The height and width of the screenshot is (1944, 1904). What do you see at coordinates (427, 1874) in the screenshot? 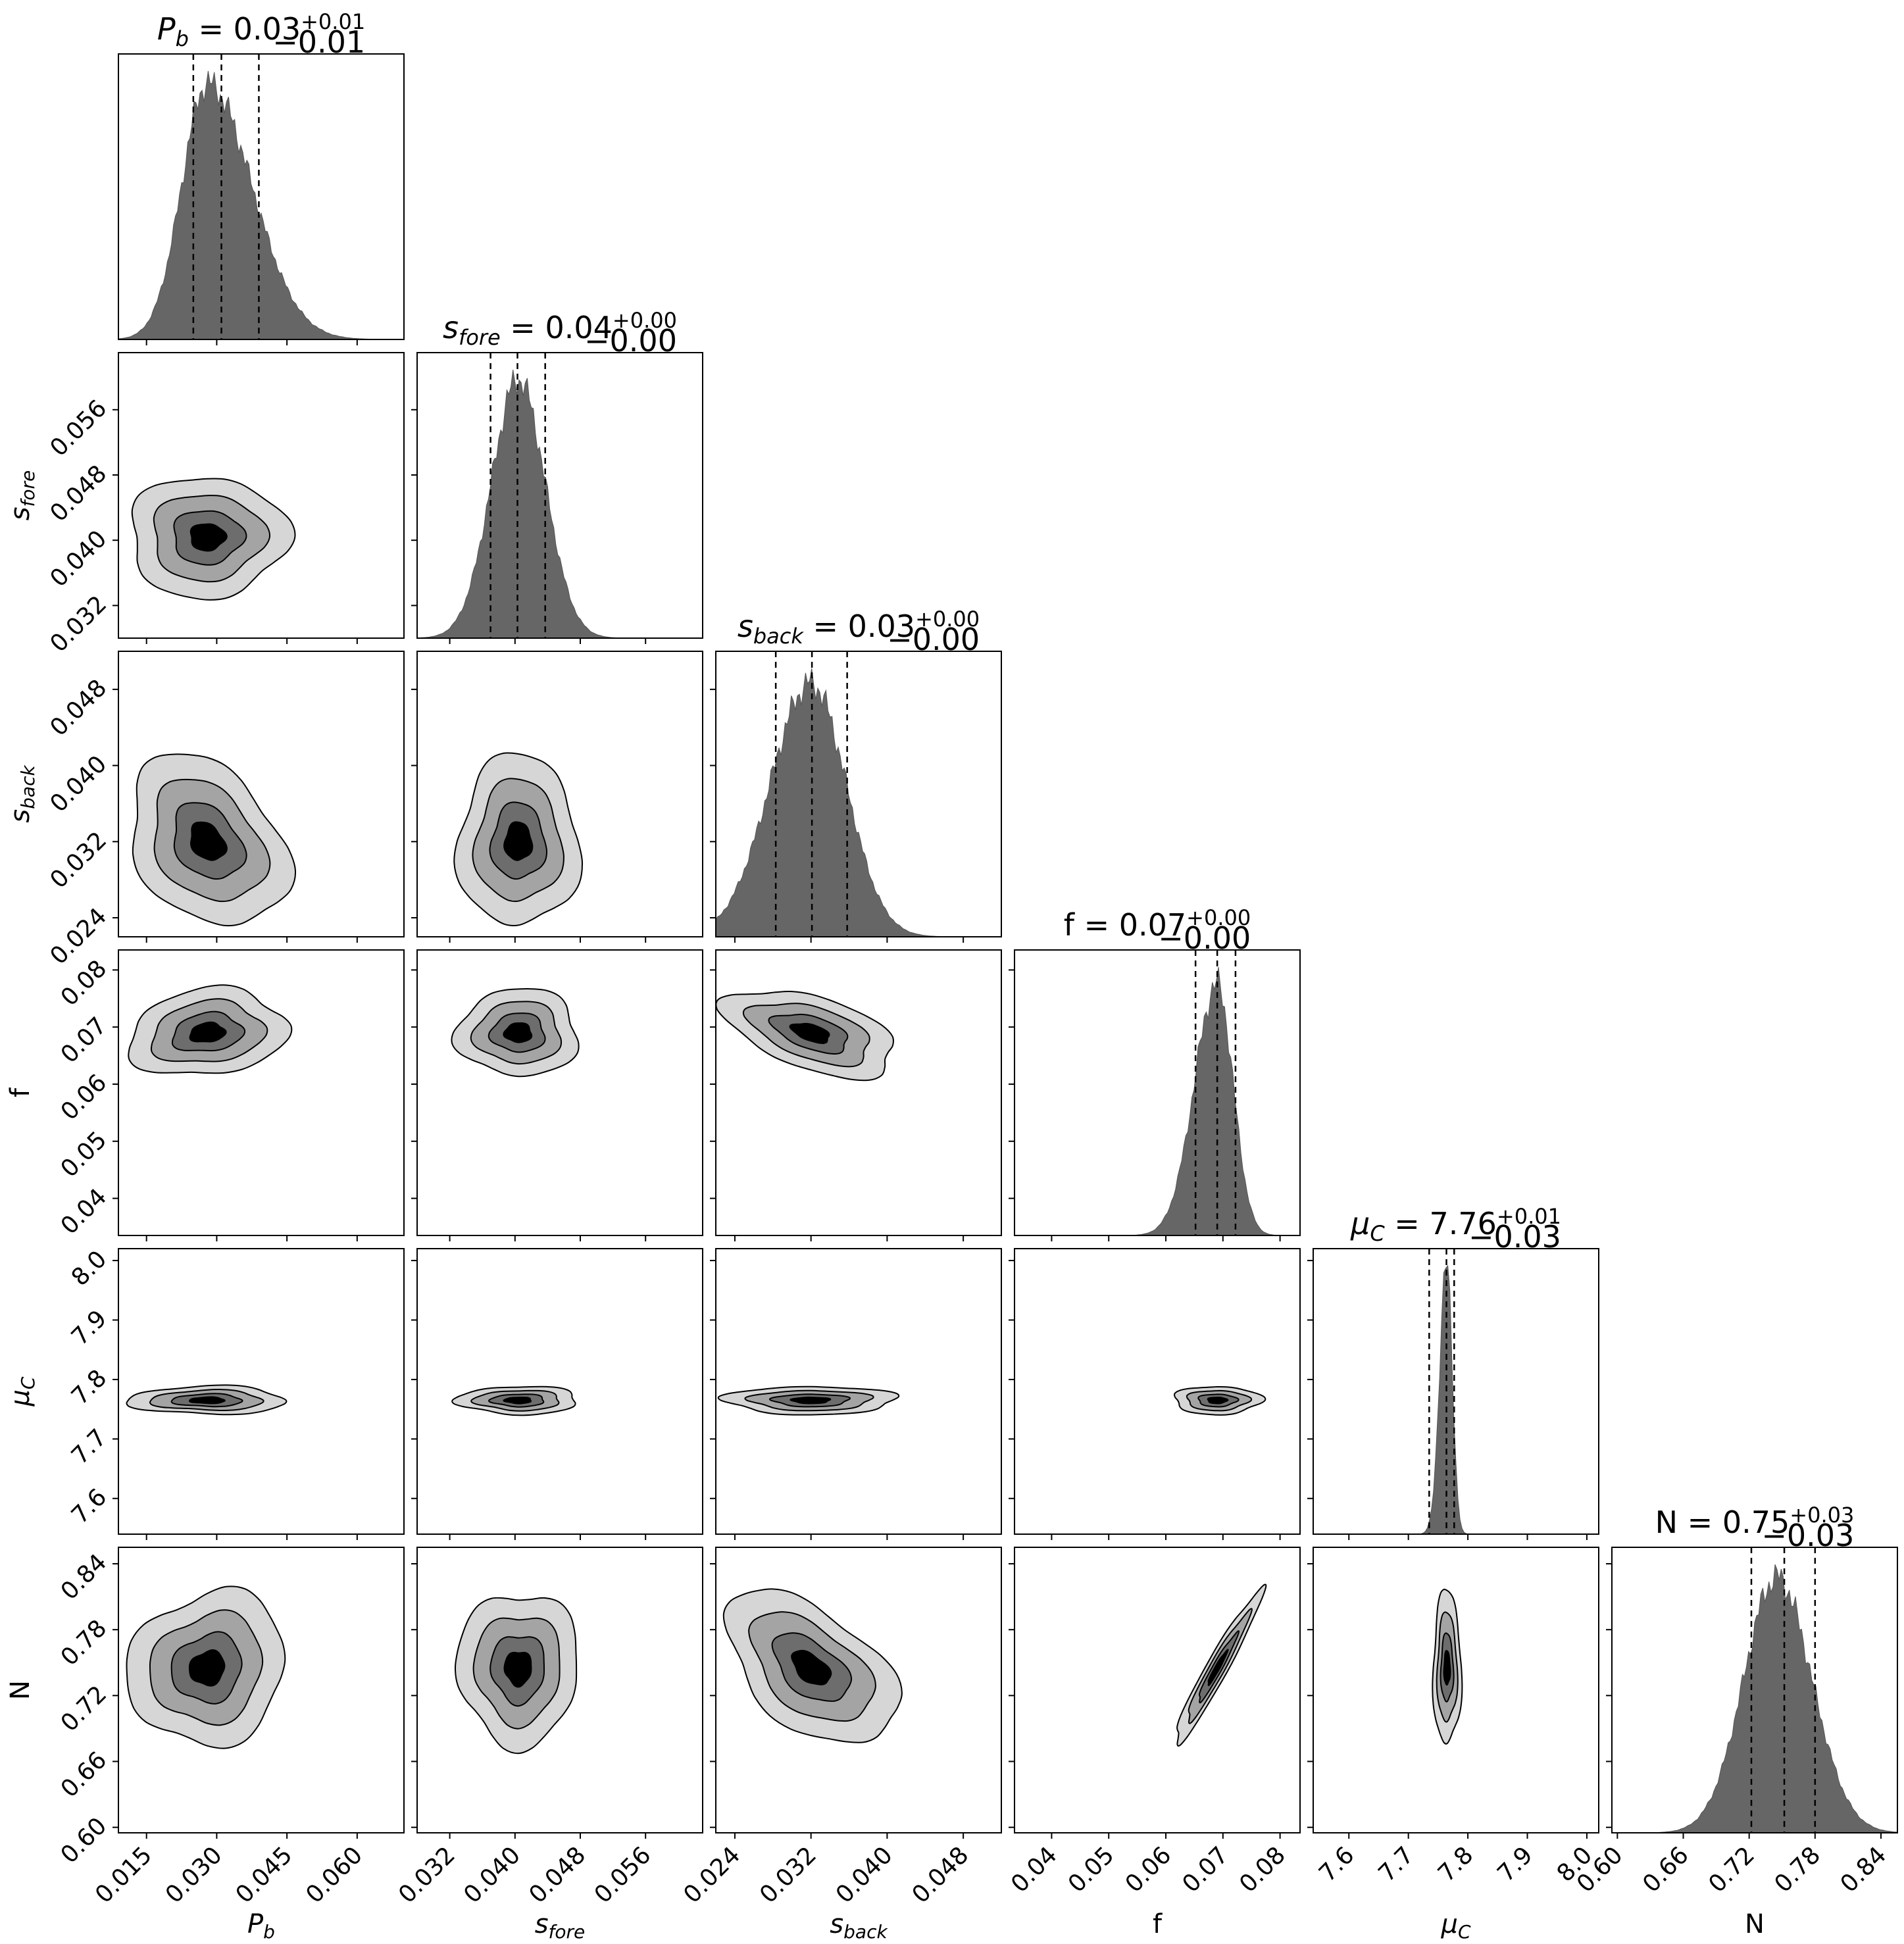
I see `x-tick-label-sfore: 0.032` at bounding box center [427, 1874].